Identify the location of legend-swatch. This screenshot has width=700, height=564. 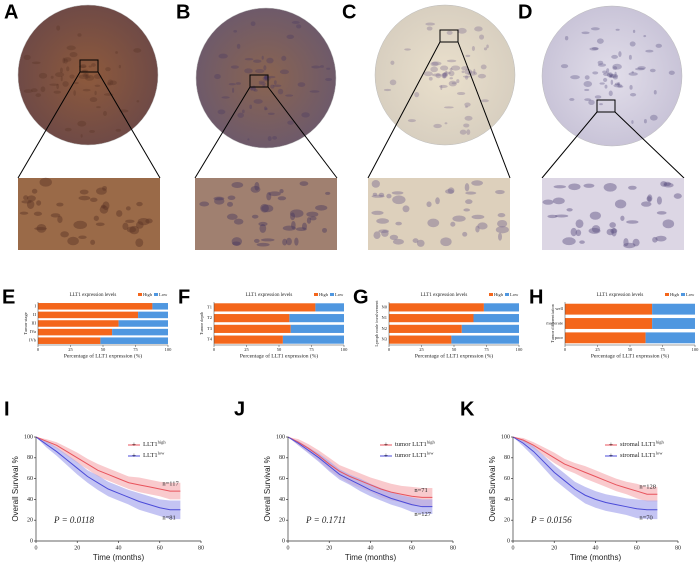
(507, 294).